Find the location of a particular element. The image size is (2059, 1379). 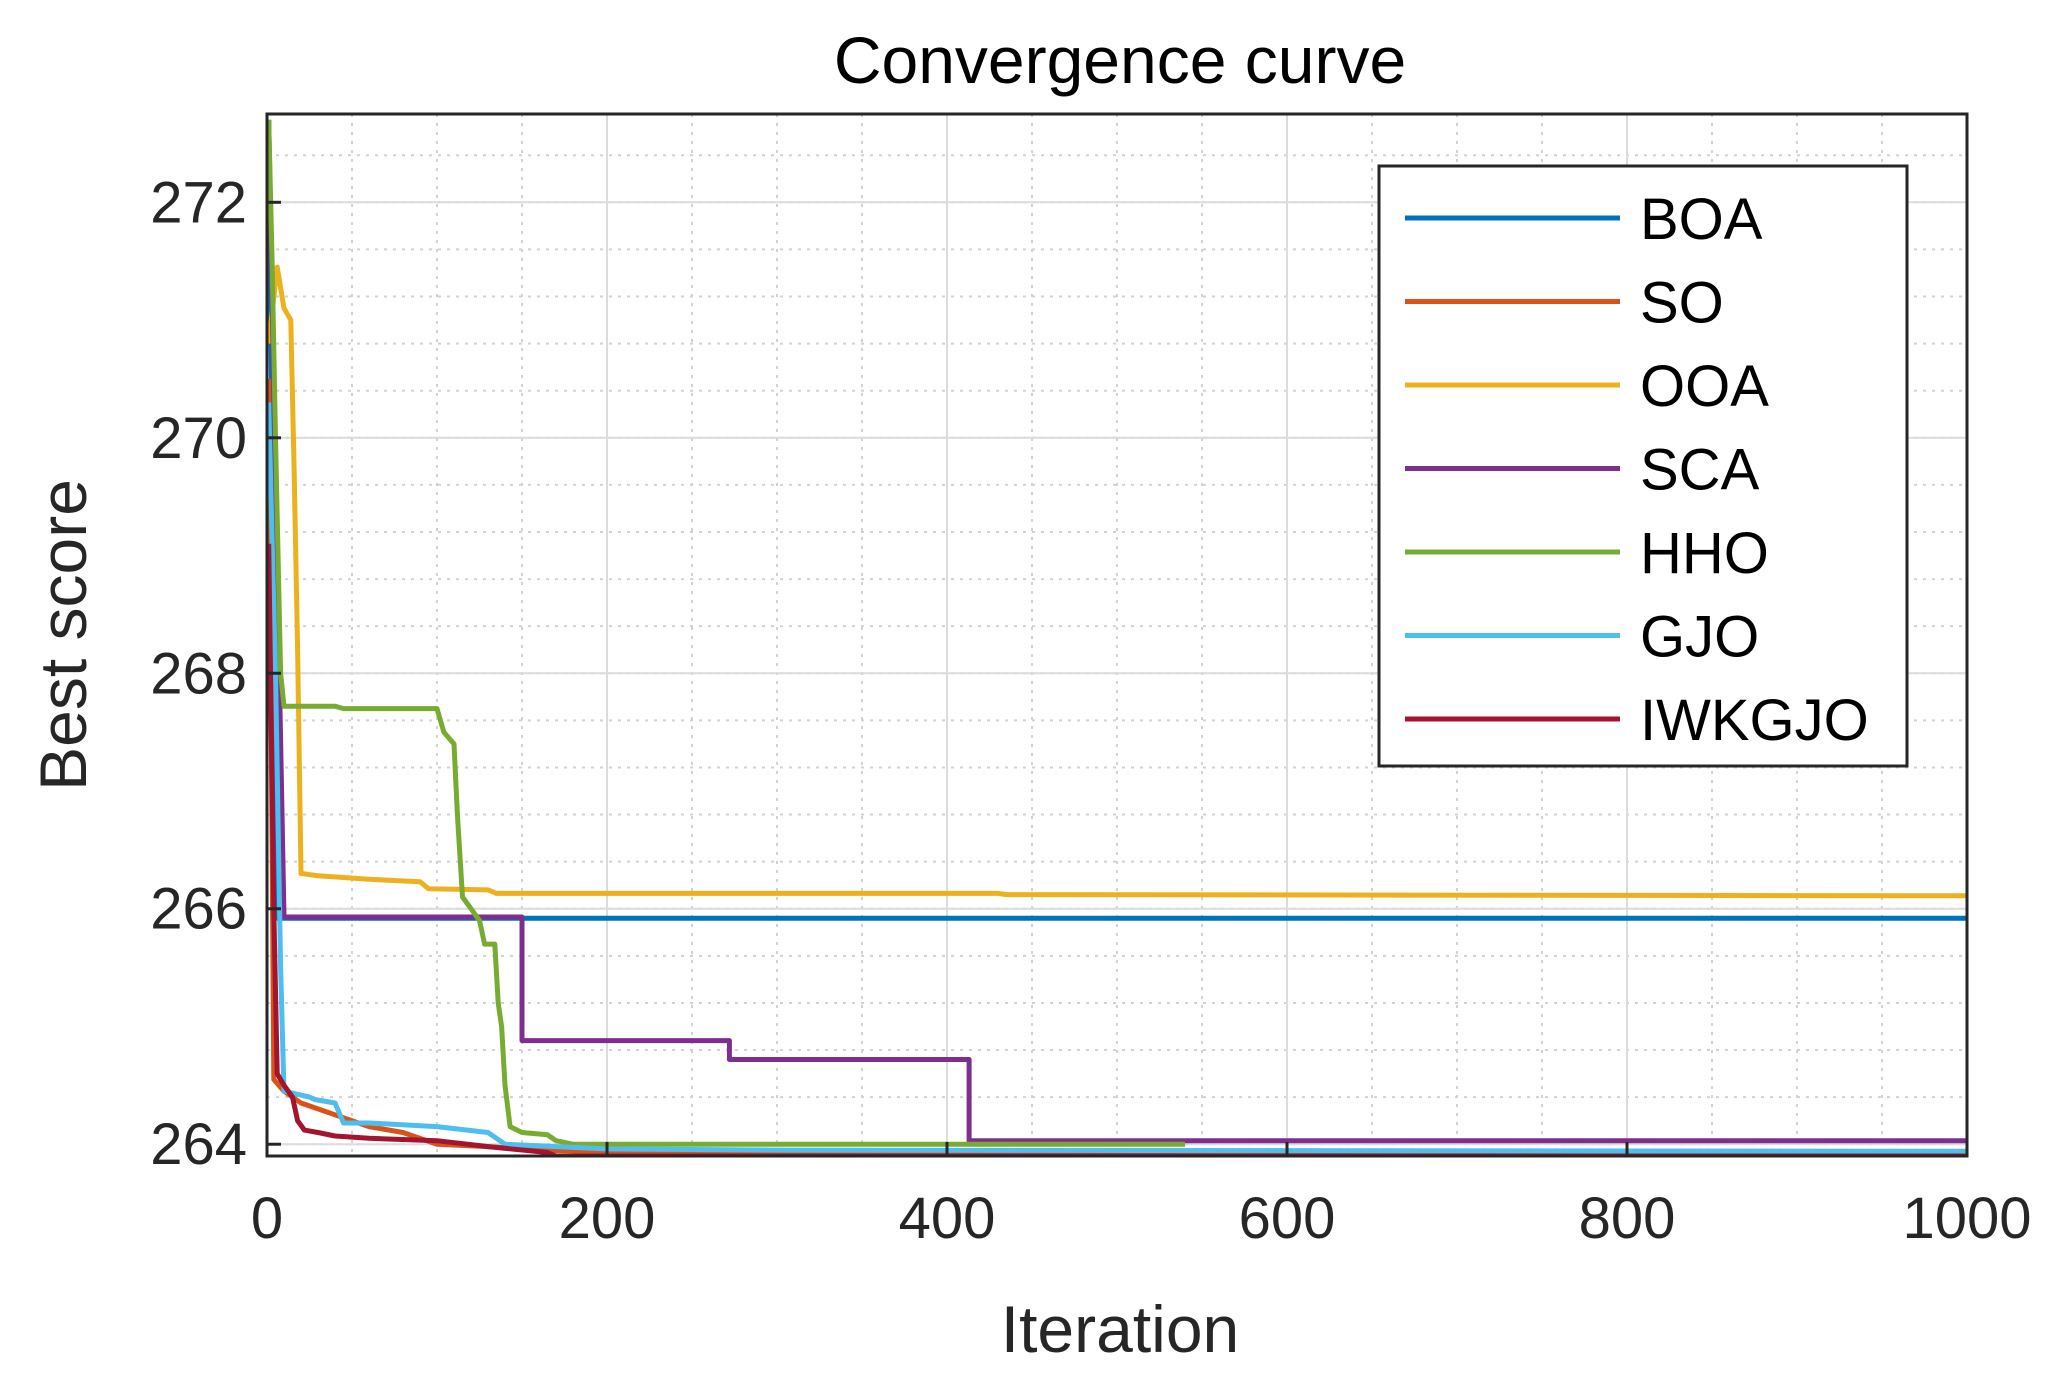

y-tick-label: 272 is located at coordinates (198, 202).